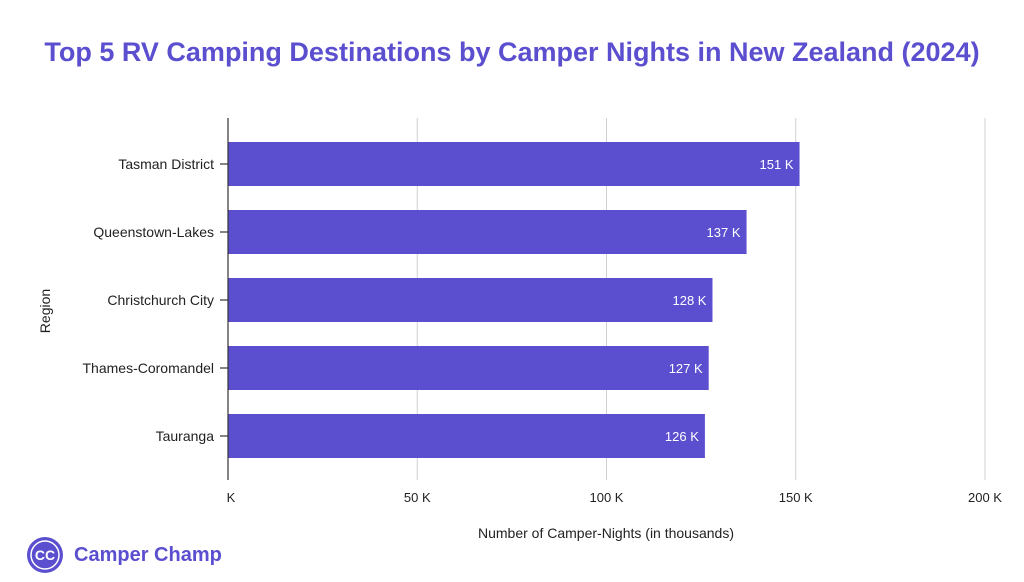  Describe the element at coordinates (45, 311) in the screenshot. I see `y-axis-label: Region` at that location.